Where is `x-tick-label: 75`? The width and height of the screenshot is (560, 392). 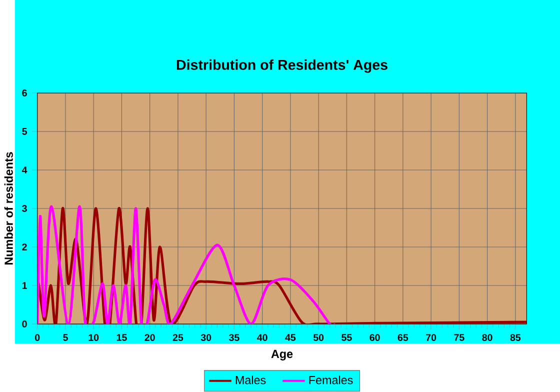 x-tick-label: 75 is located at coordinates (459, 338).